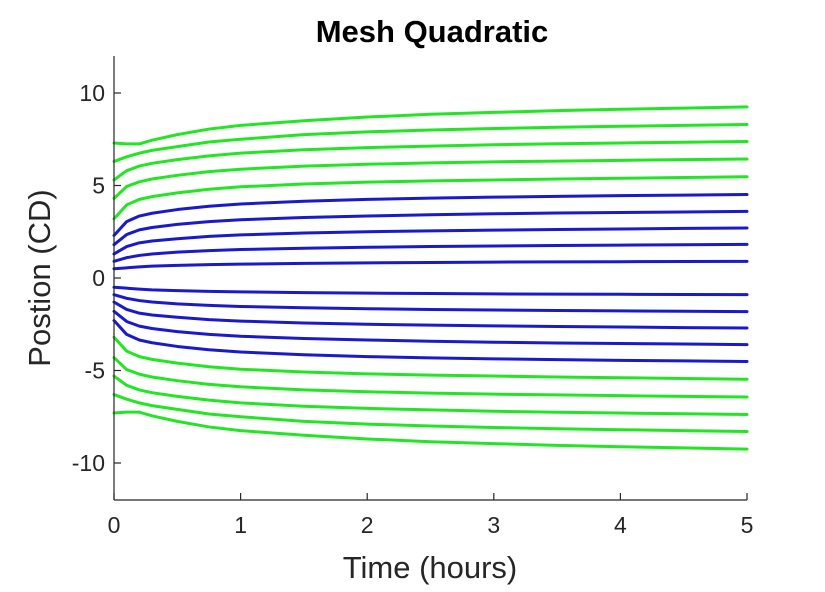 Image resolution: width=825 pixels, height=592 pixels. What do you see at coordinates (114, 525) in the screenshot?
I see `x-tick-label: 0` at bounding box center [114, 525].